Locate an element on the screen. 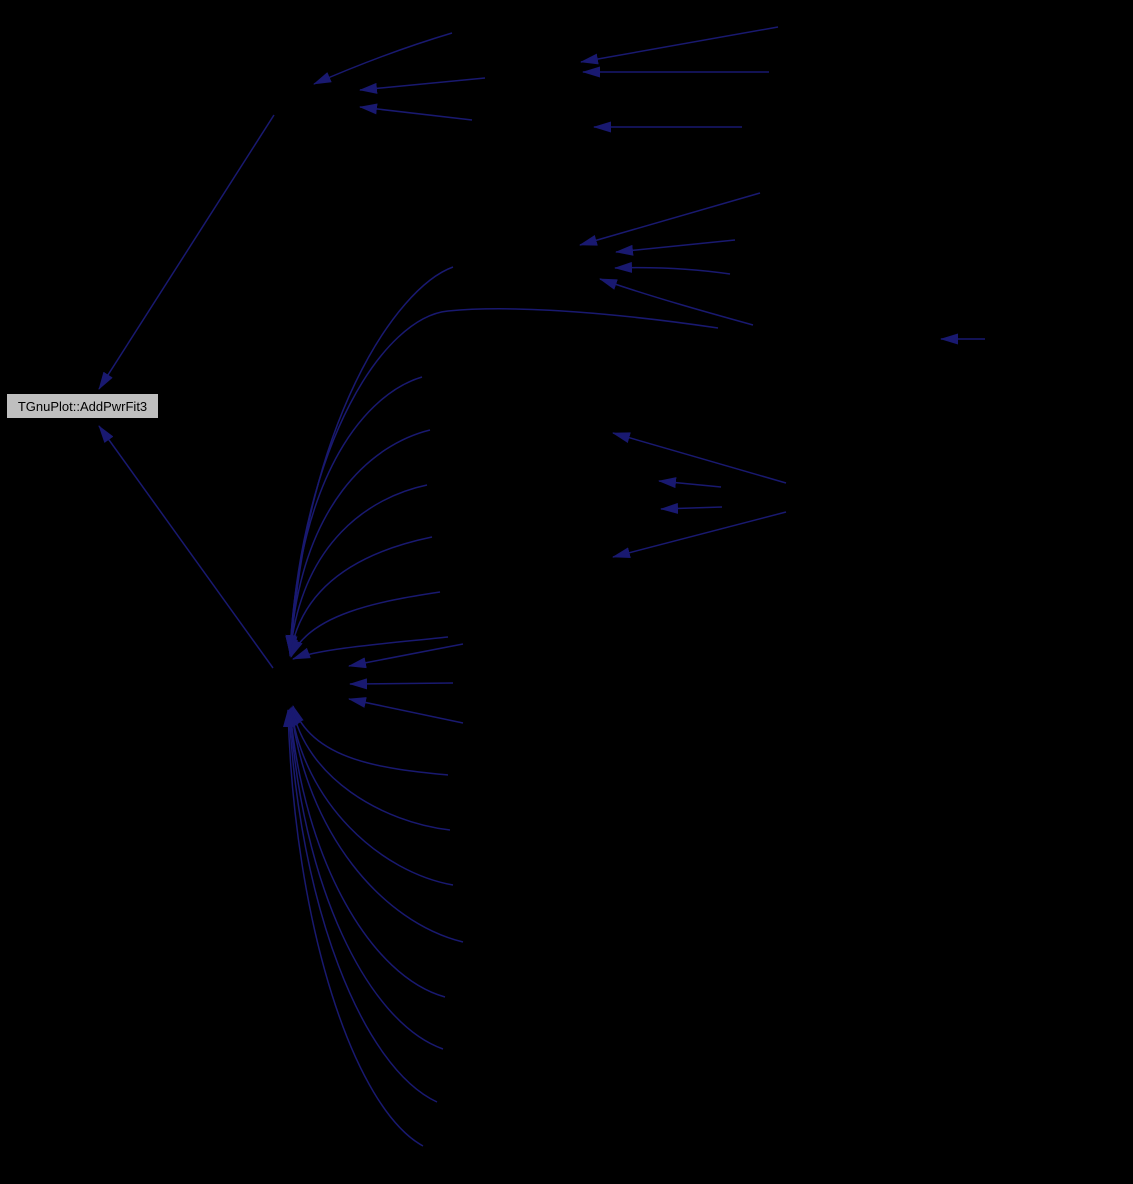 This screenshot has height=1184, width=1133. graph-edge-topright-diag-into-C is located at coordinates (679, 45).